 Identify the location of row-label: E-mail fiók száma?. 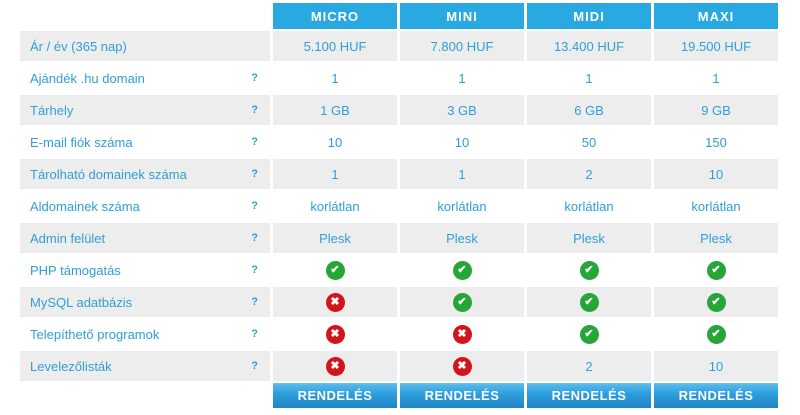
(145, 142).